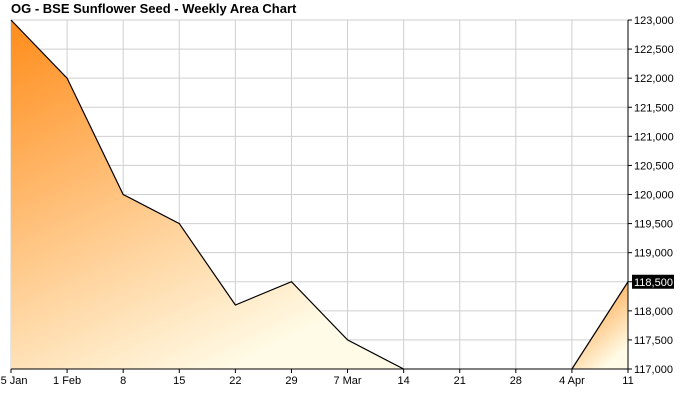 Image resolution: width=700 pixels, height=411 pixels. Describe the element at coordinates (317, 378) in the screenshot. I see `x-axis: 25 Jan 1 Feb 8 15 22 29 7 Mar 14 21 28 4 Apr 11` at that location.